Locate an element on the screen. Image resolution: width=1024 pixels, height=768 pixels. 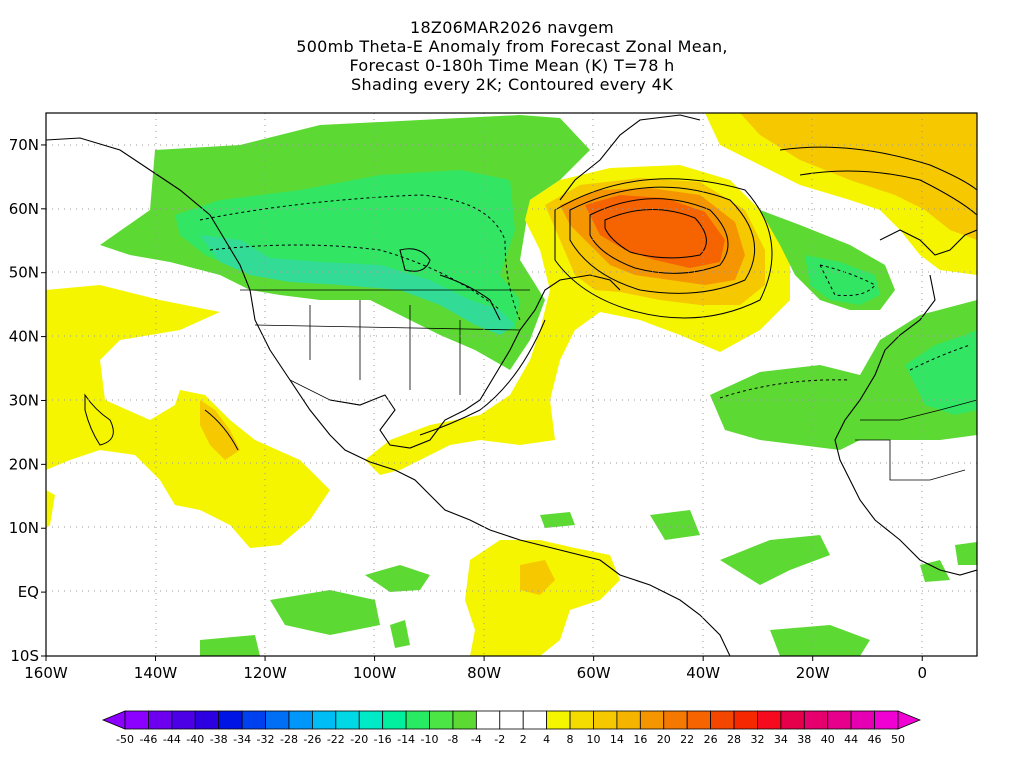
colorbar-label: 38 is located at coordinates (804, 739).